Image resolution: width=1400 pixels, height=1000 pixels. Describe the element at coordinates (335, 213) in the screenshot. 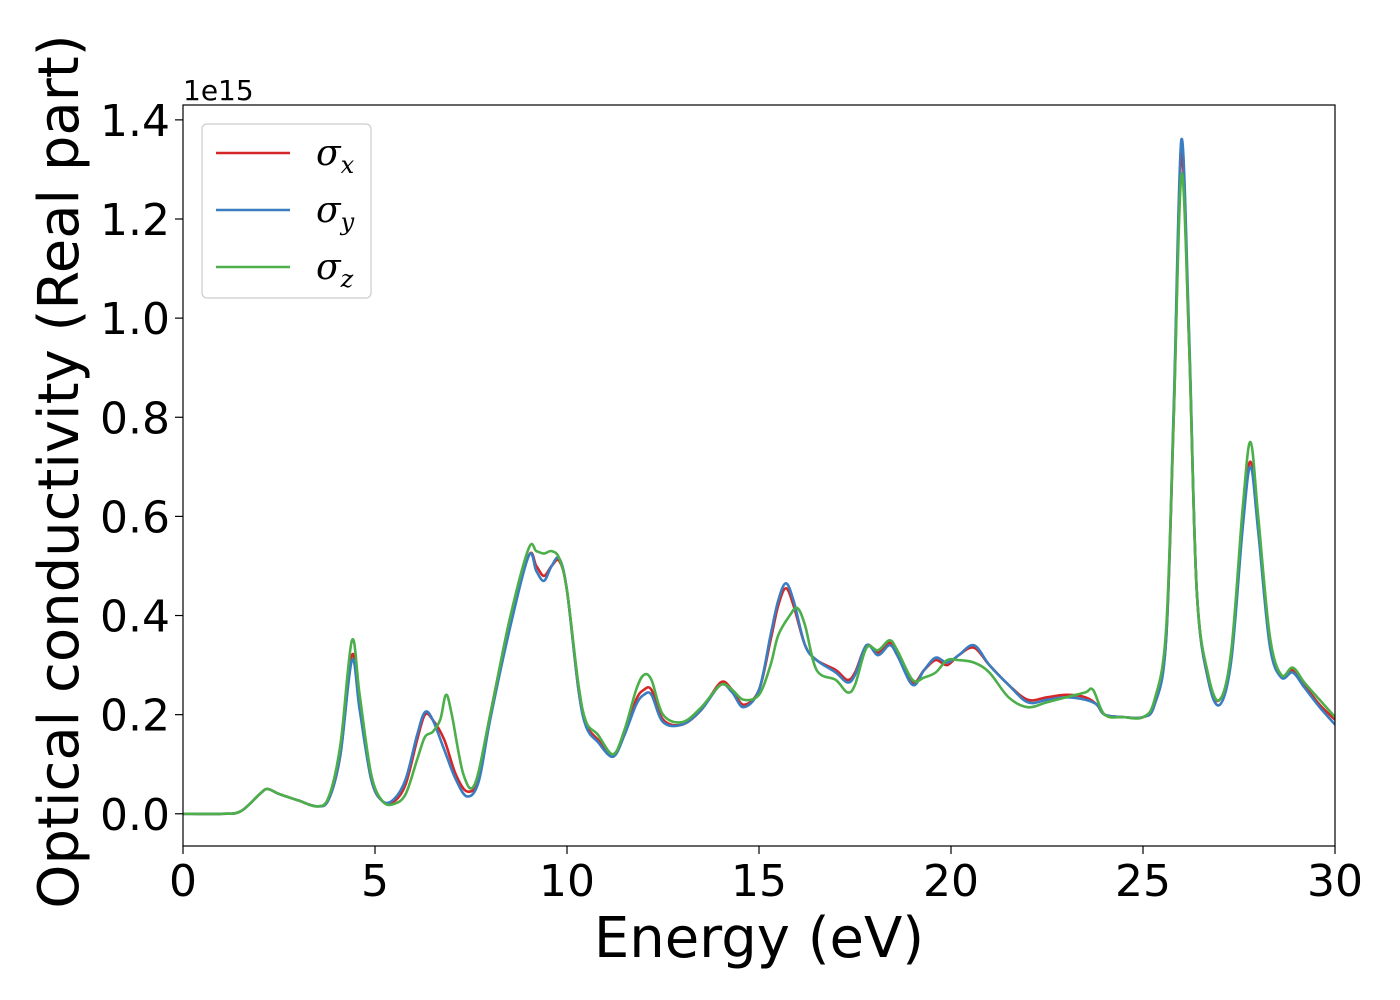

I see `legend-label-sigma-y: σy` at that location.